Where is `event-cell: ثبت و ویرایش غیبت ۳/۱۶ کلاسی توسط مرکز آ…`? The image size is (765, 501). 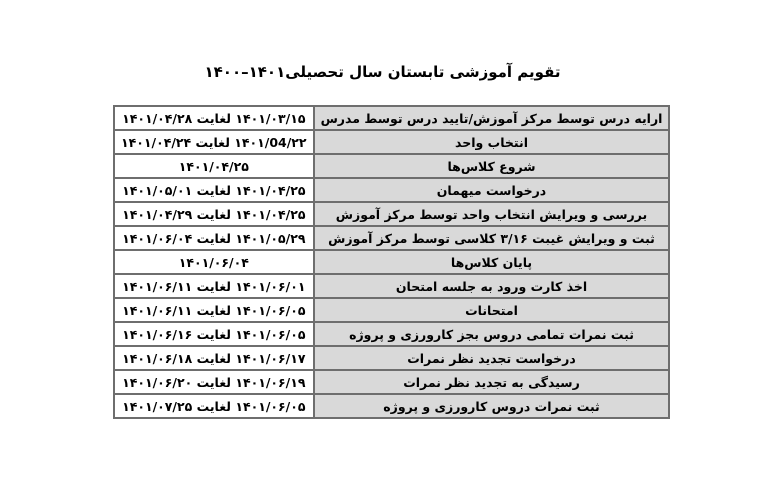
event-cell: ثبت و ویرایش غیبت ۳/۱۶ کلاسی توسط مرکز آ… is located at coordinates (491, 238).